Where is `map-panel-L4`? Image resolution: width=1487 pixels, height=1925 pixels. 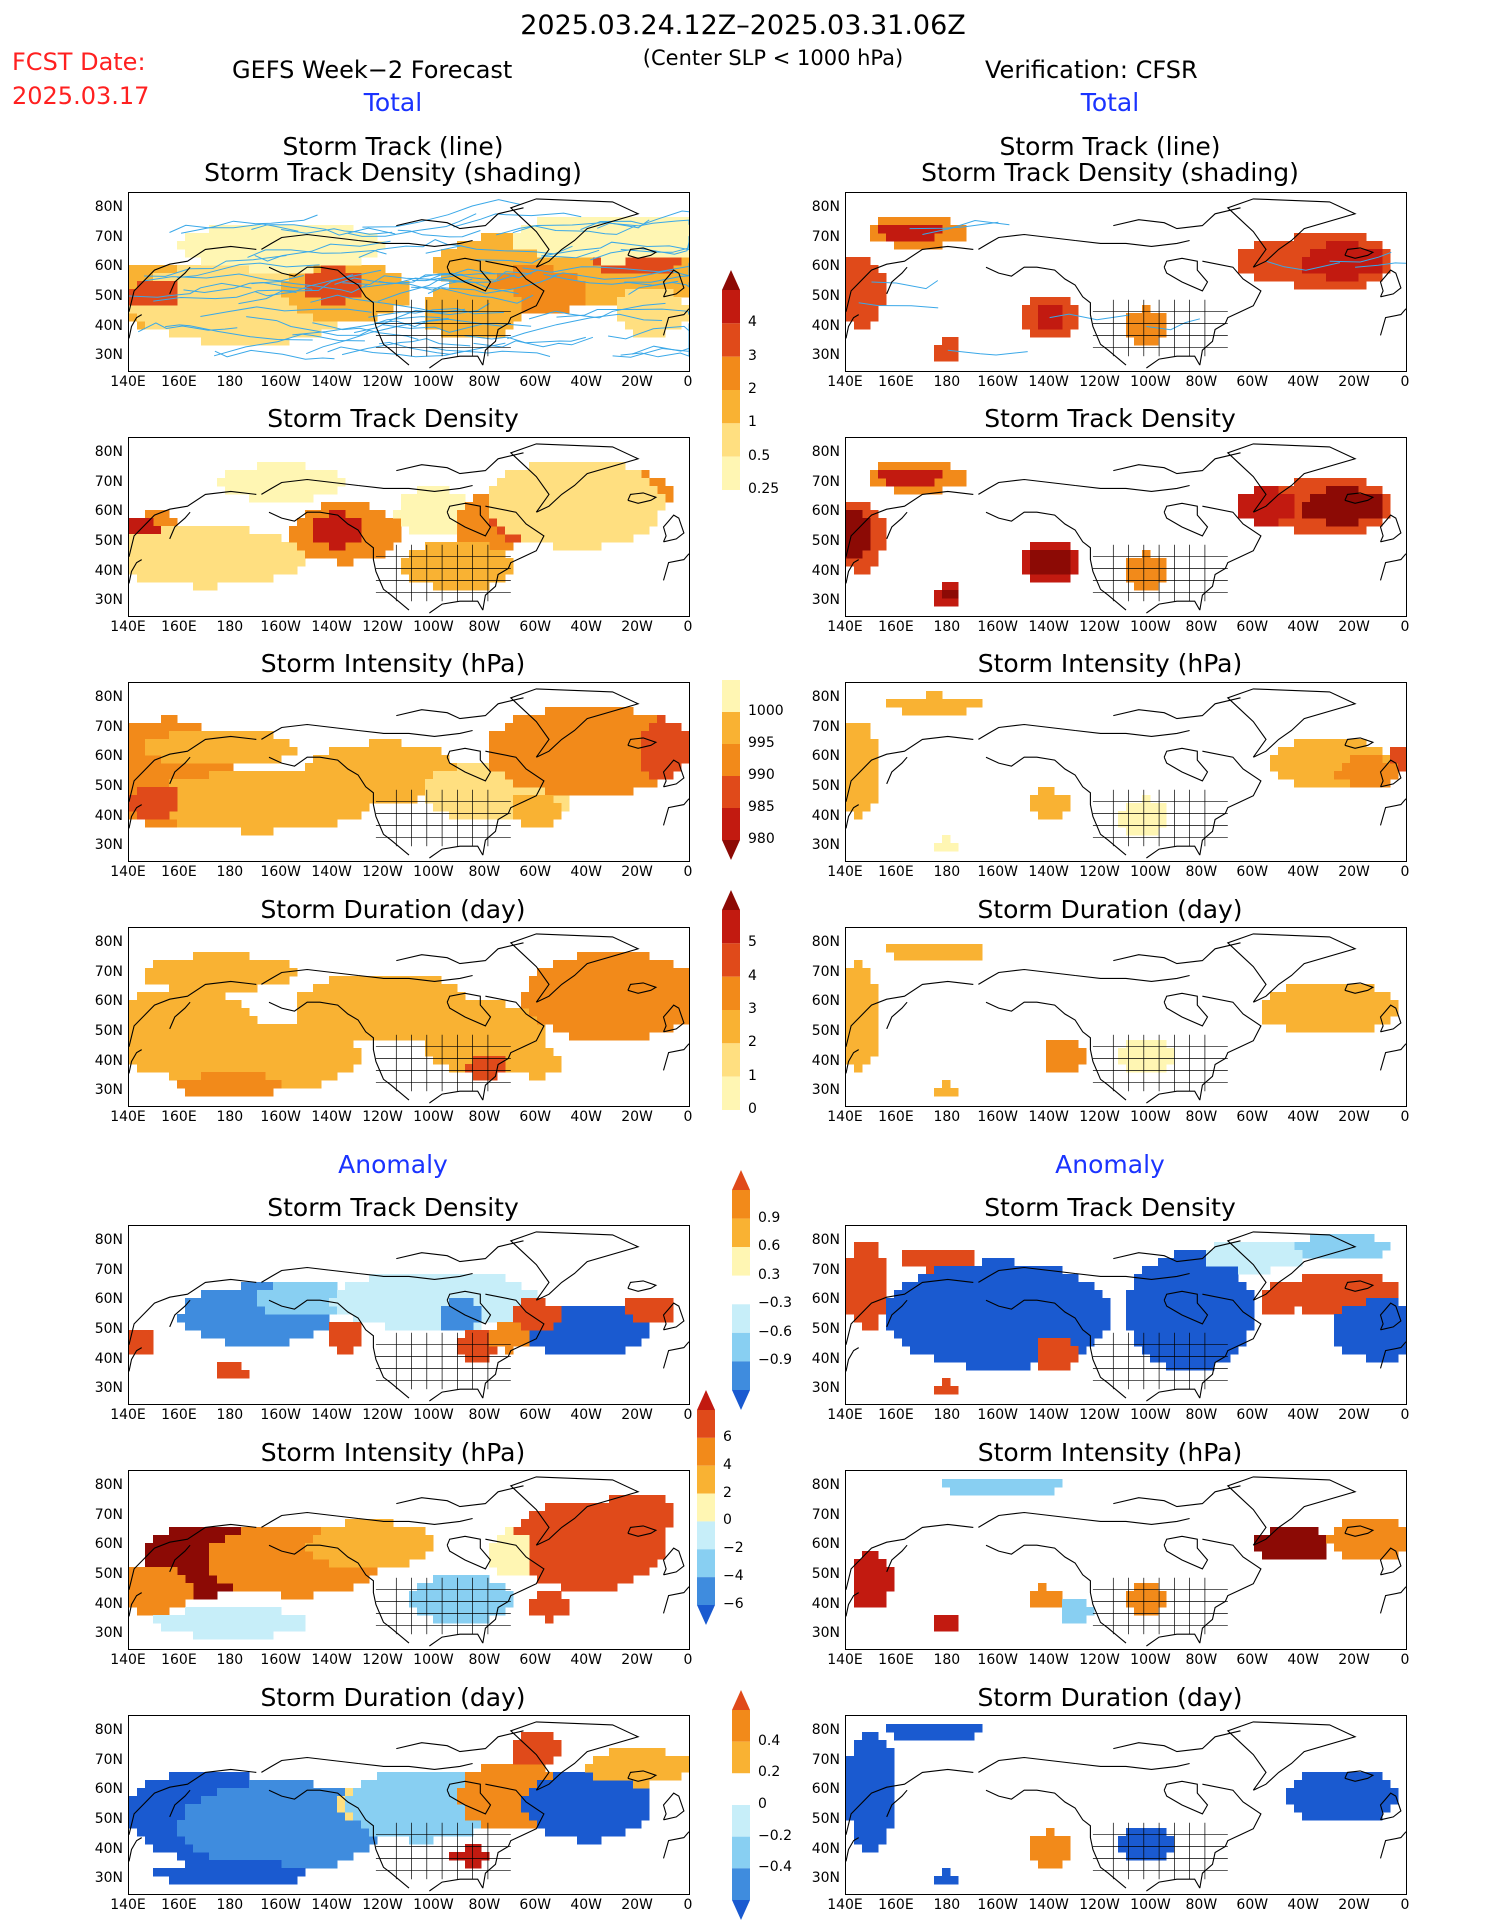 map-panel-L4 is located at coordinates (409, 1017).